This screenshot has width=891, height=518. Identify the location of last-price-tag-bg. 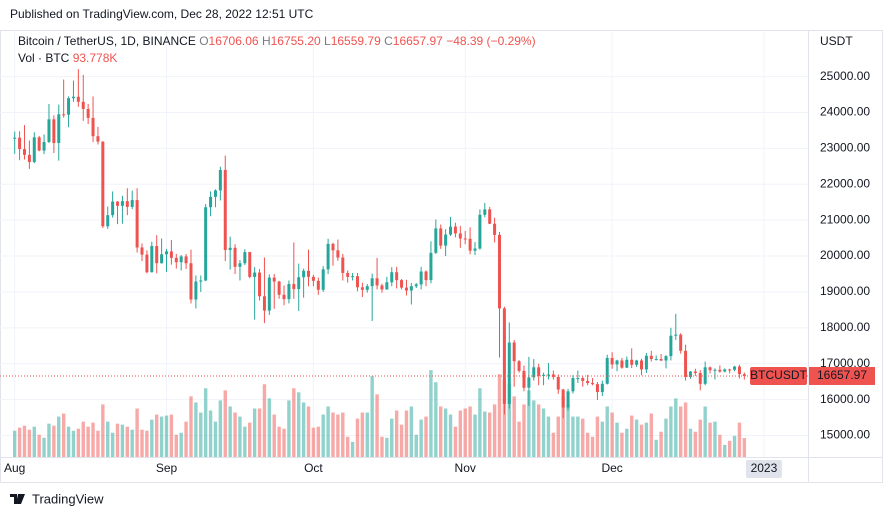
(842, 375).